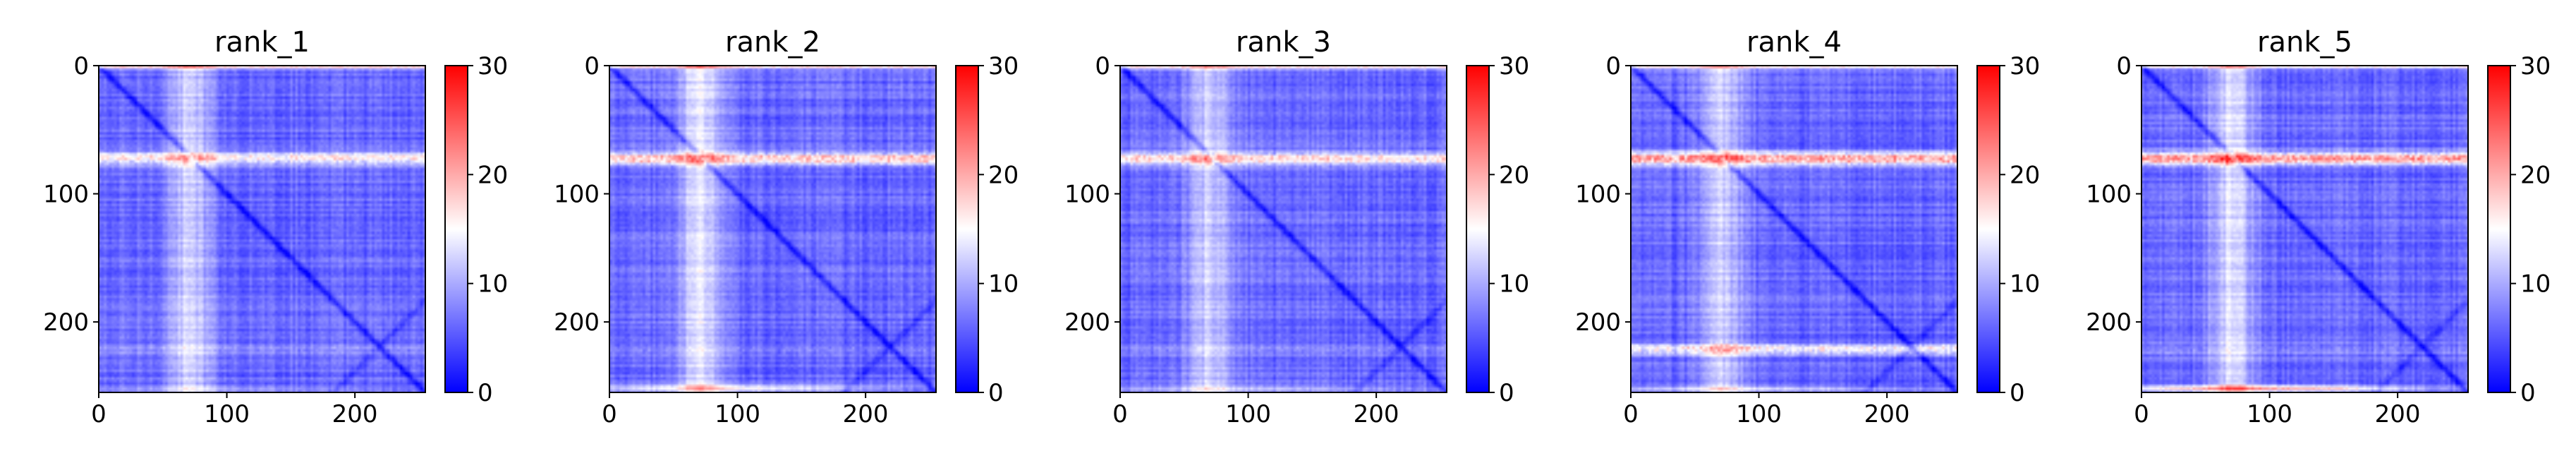 The height and width of the screenshot is (463, 2576). What do you see at coordinates (772, 42) in the screenshot?
I see `chart-title: rank_2` at bounding box center [772, 42].